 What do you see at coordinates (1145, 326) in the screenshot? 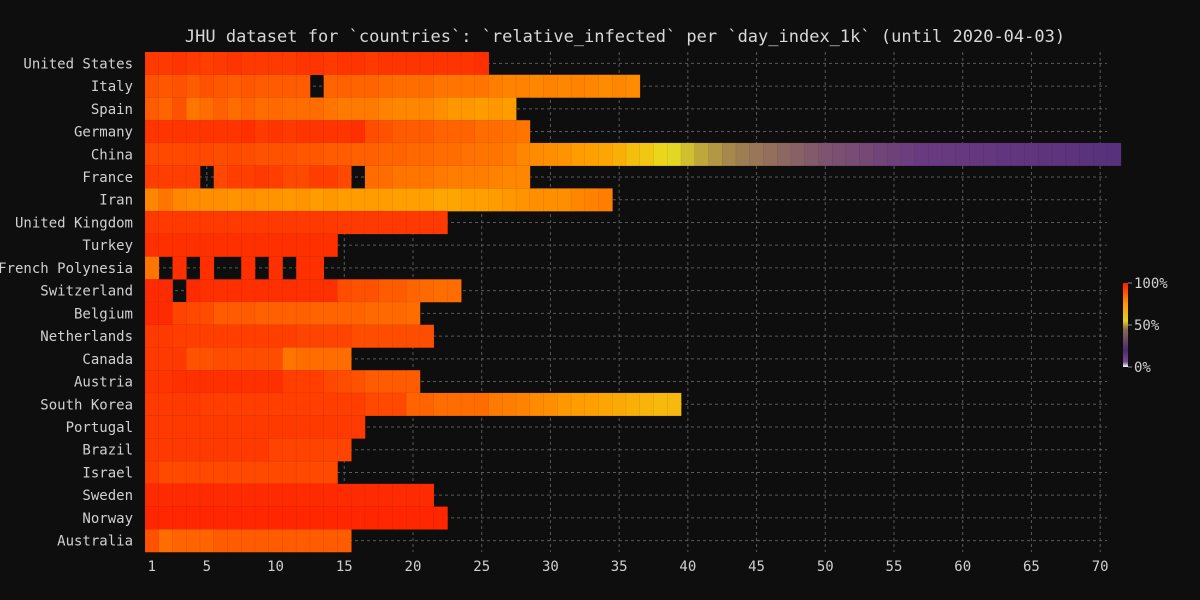
I see `colorbar: 0% 50% 100%` at bounding box center [1145, 326].